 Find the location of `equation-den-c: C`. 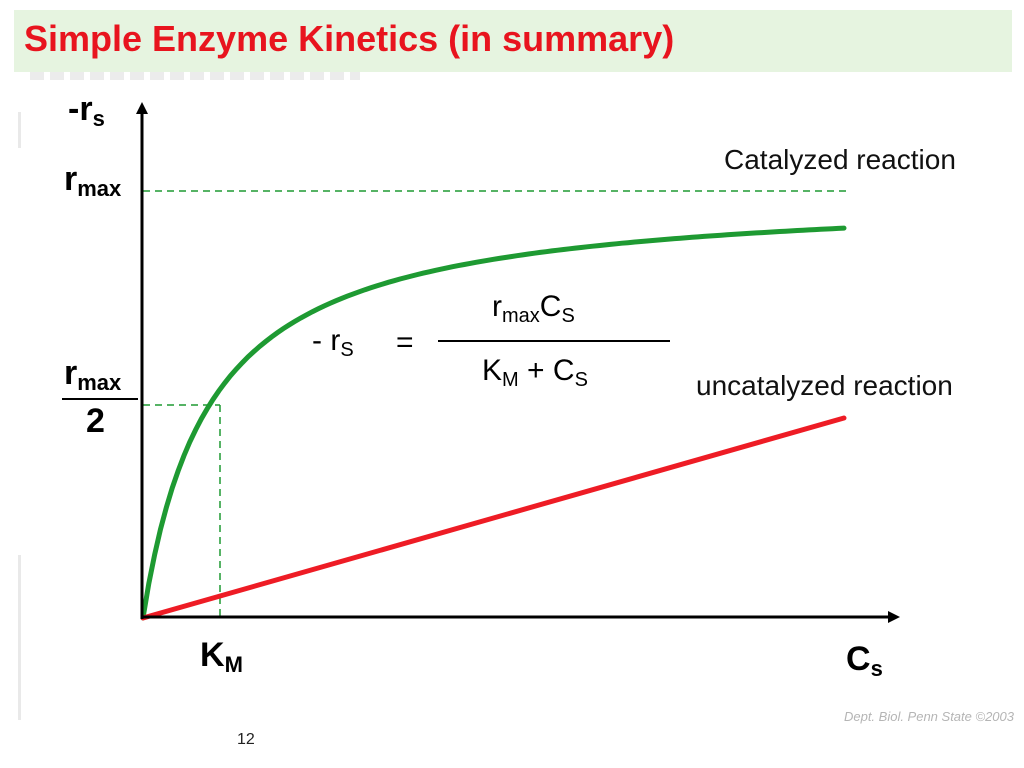

equation-den-c: C is located at coordinates (563, 370).